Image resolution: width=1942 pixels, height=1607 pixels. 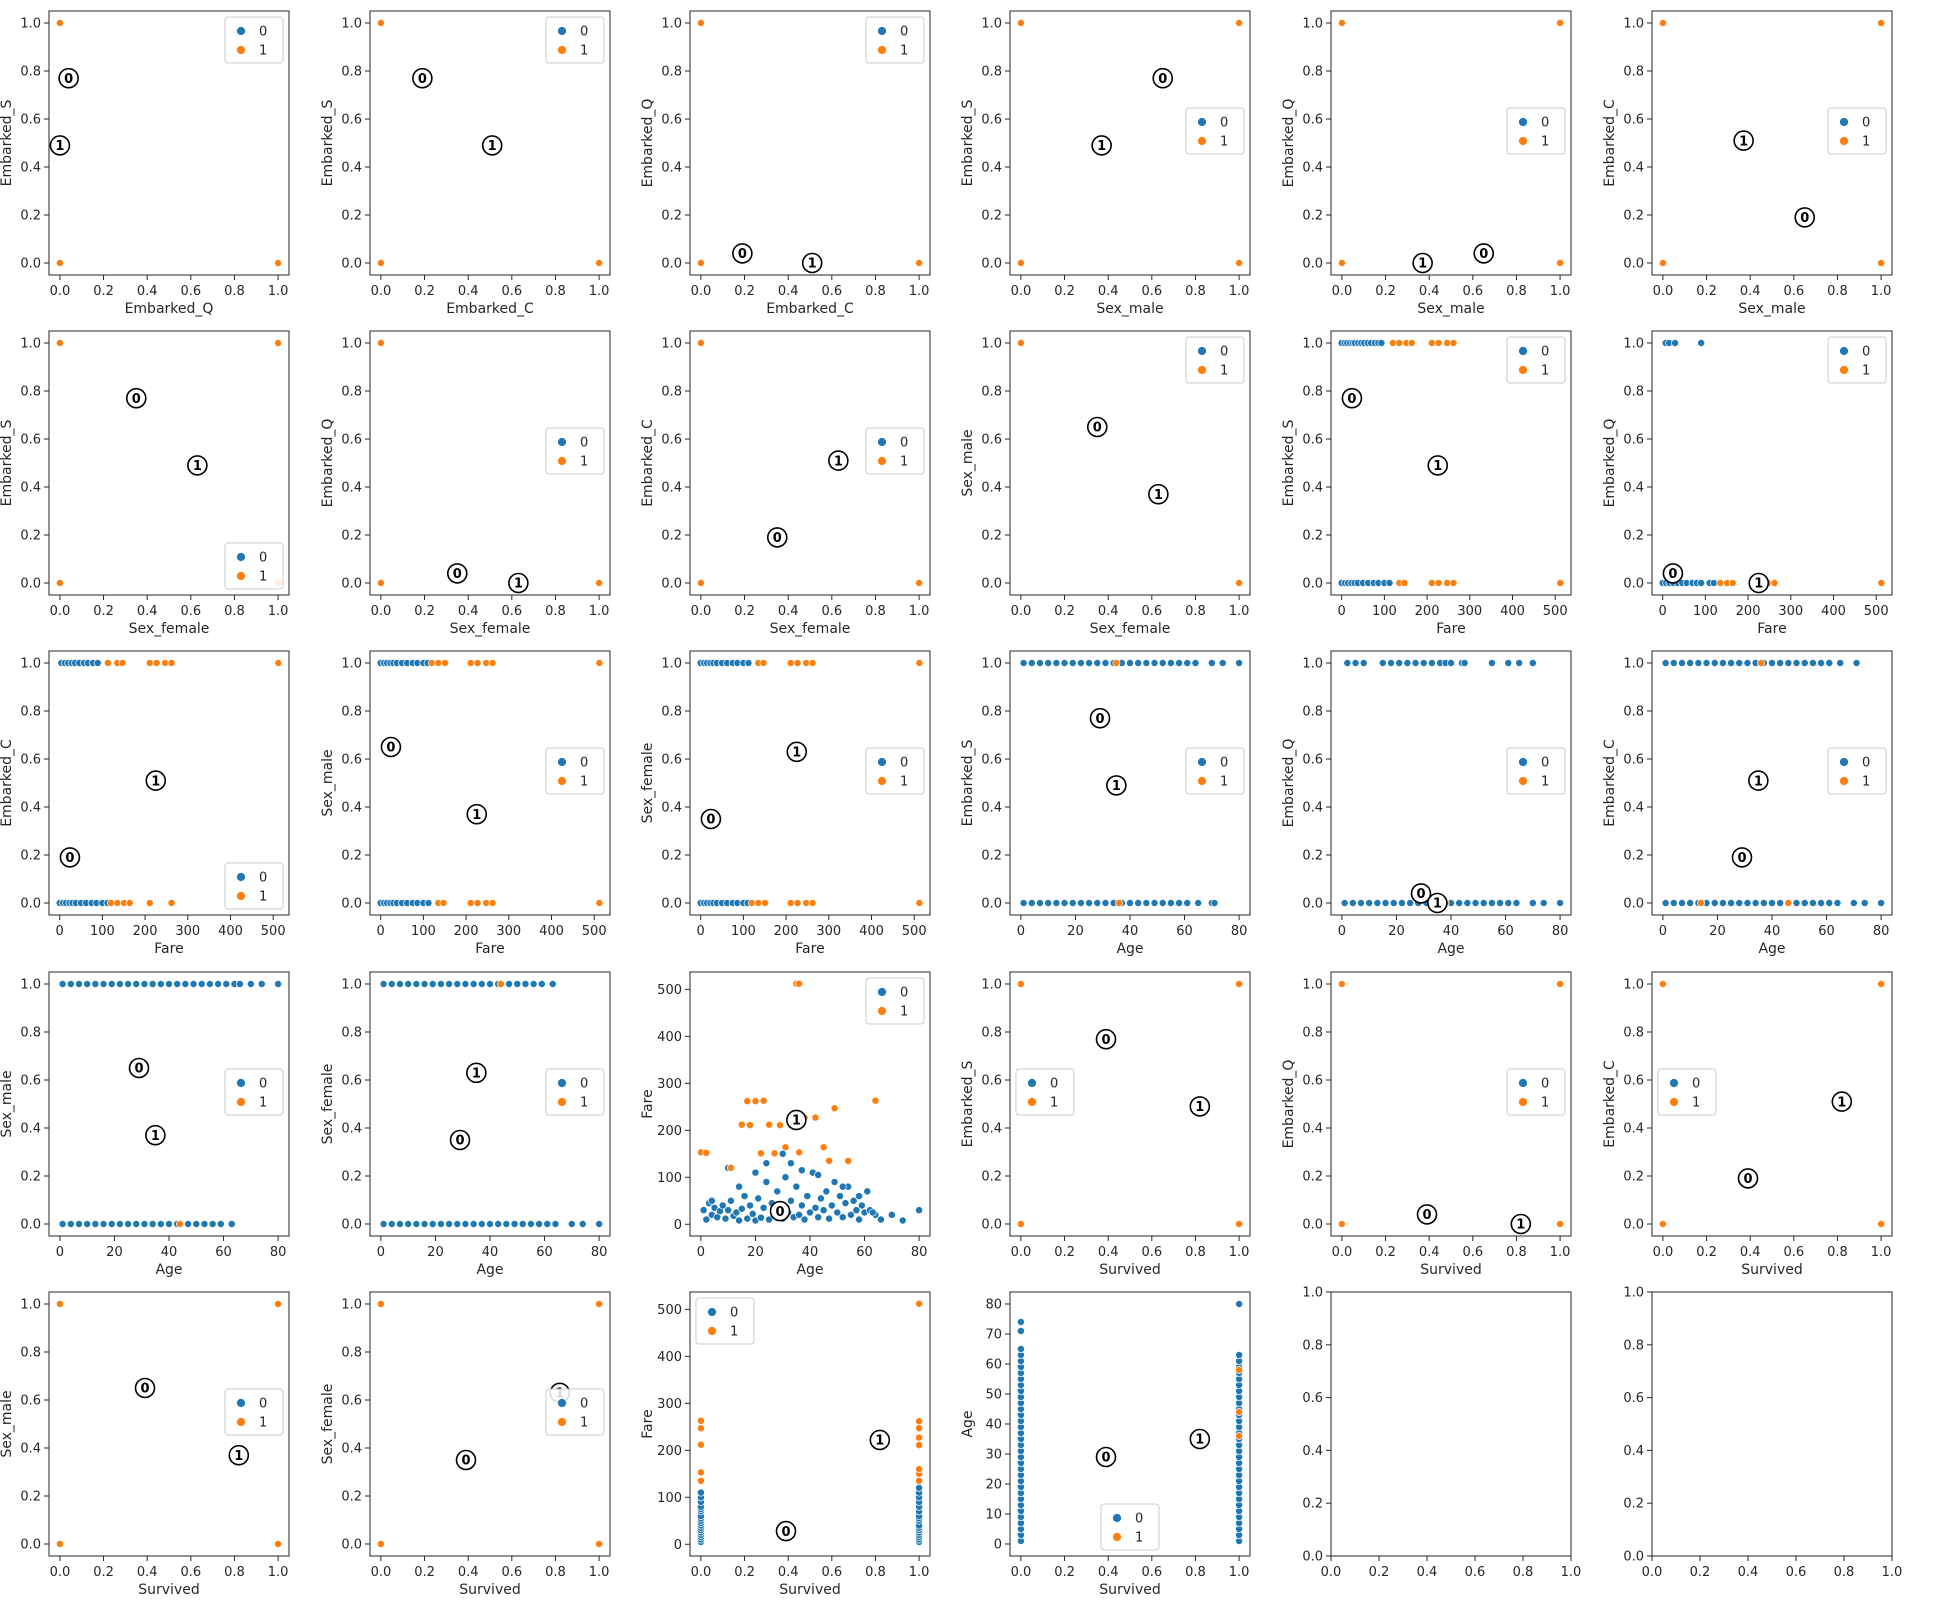 I want to click on cluster-center-label: 0, so click(x=69, y=858).